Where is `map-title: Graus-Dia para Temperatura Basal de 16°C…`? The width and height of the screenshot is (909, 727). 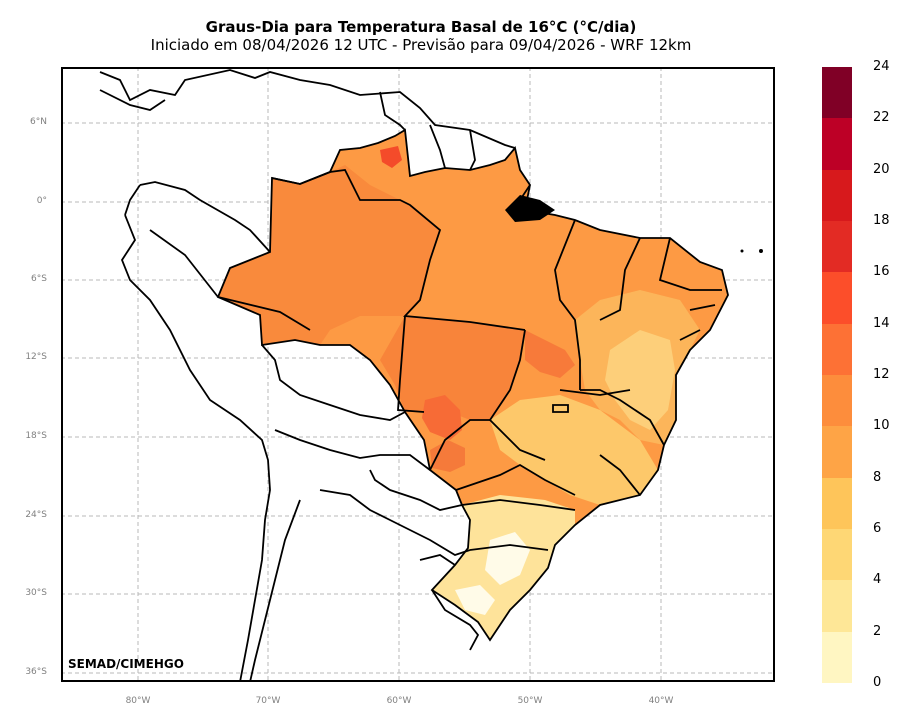 map-title: Graus-Dia para Temperatura Basal de 16°C… is located at coordinates (421, 27).